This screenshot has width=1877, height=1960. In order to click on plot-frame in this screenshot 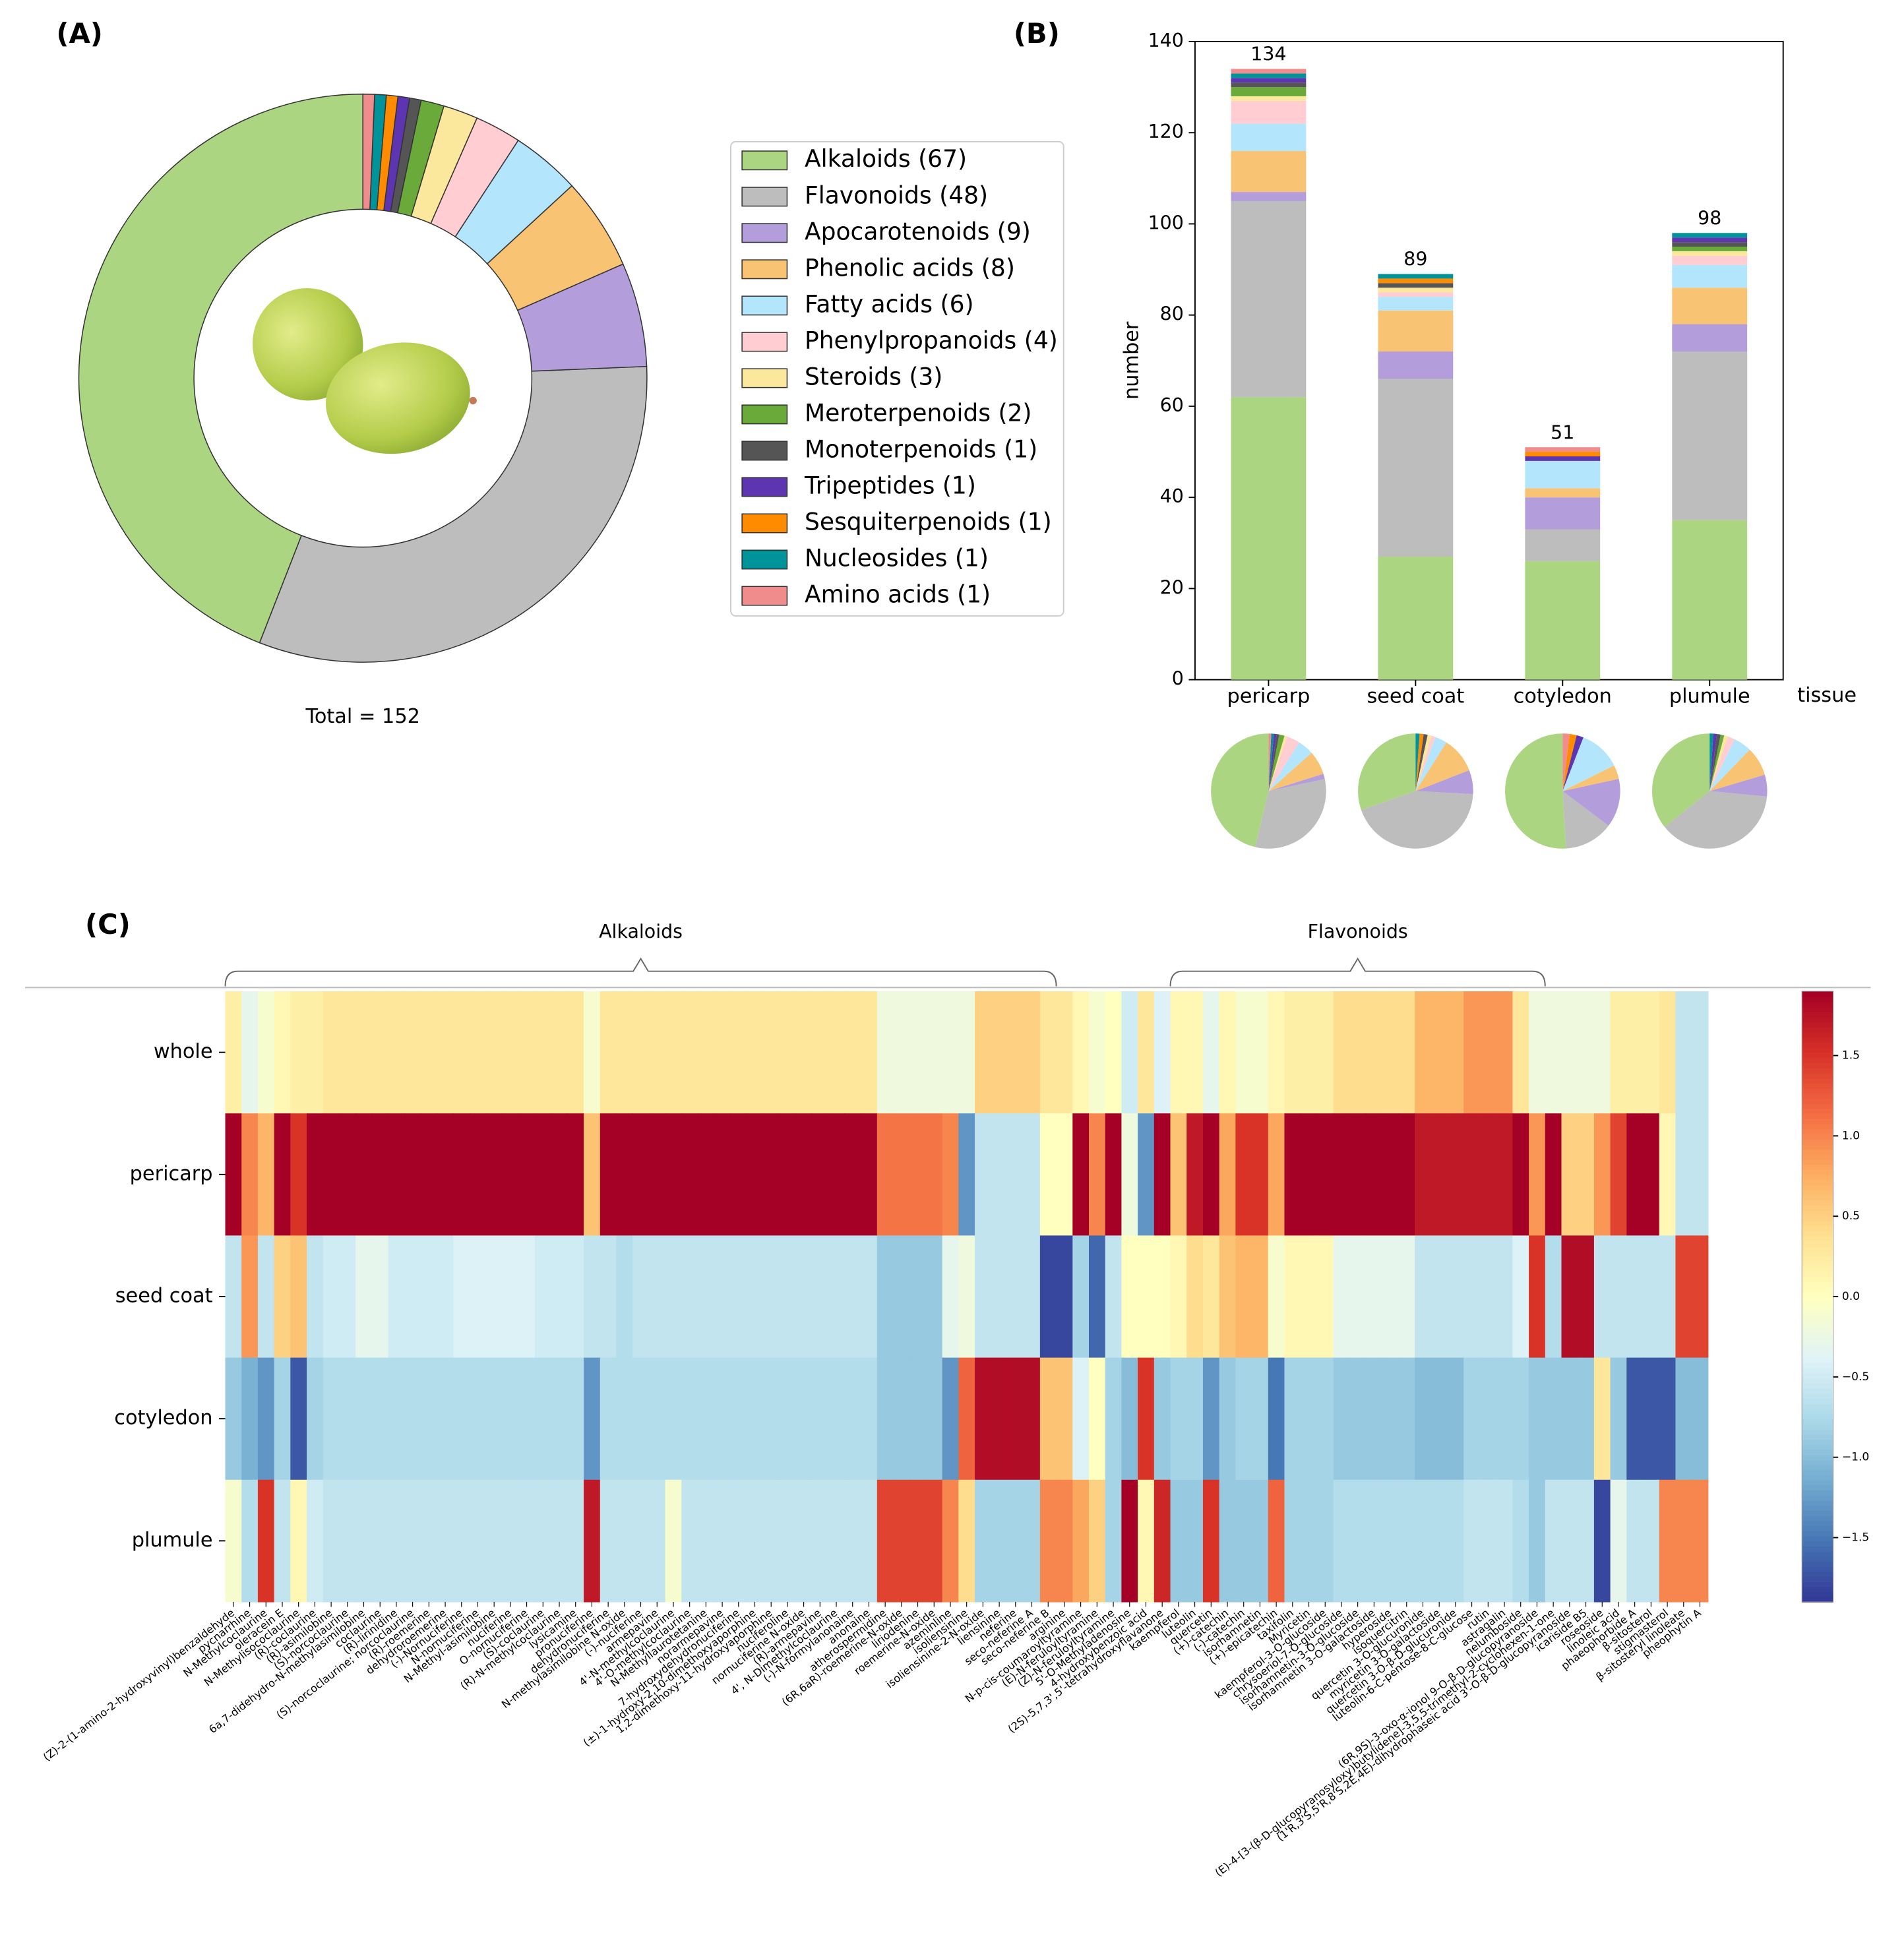, I will do `click(1489, 361)`.